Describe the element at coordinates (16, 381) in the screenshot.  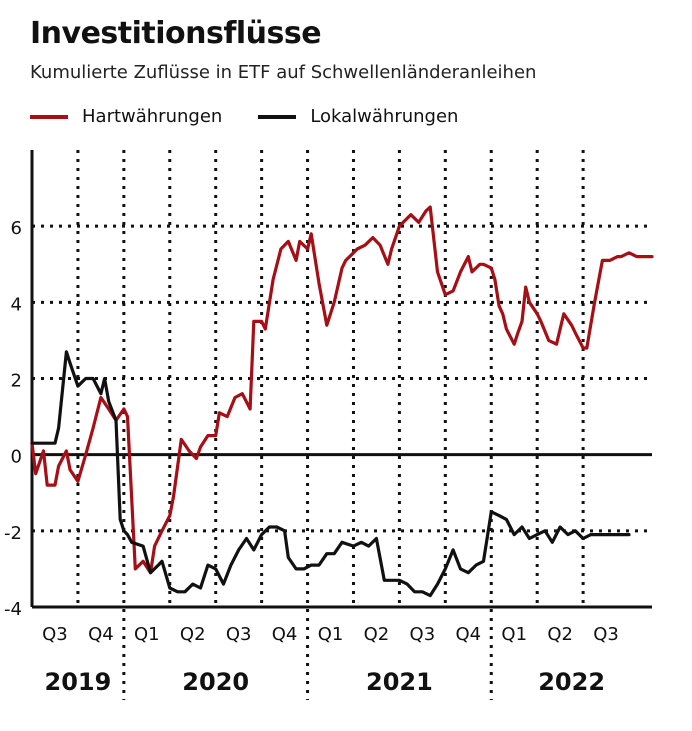
I see `y-tick-label: 2` at that location.